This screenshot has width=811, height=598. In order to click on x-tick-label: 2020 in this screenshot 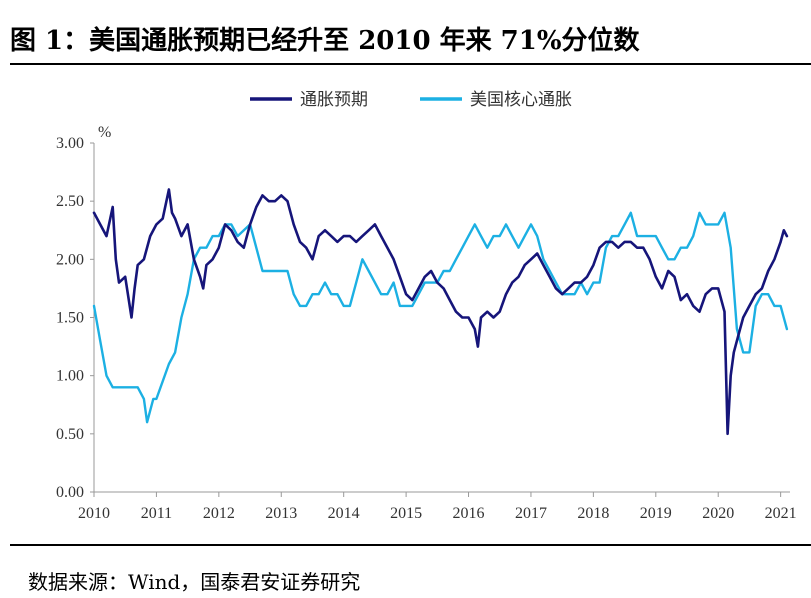, I will do `click(718, 513)`.